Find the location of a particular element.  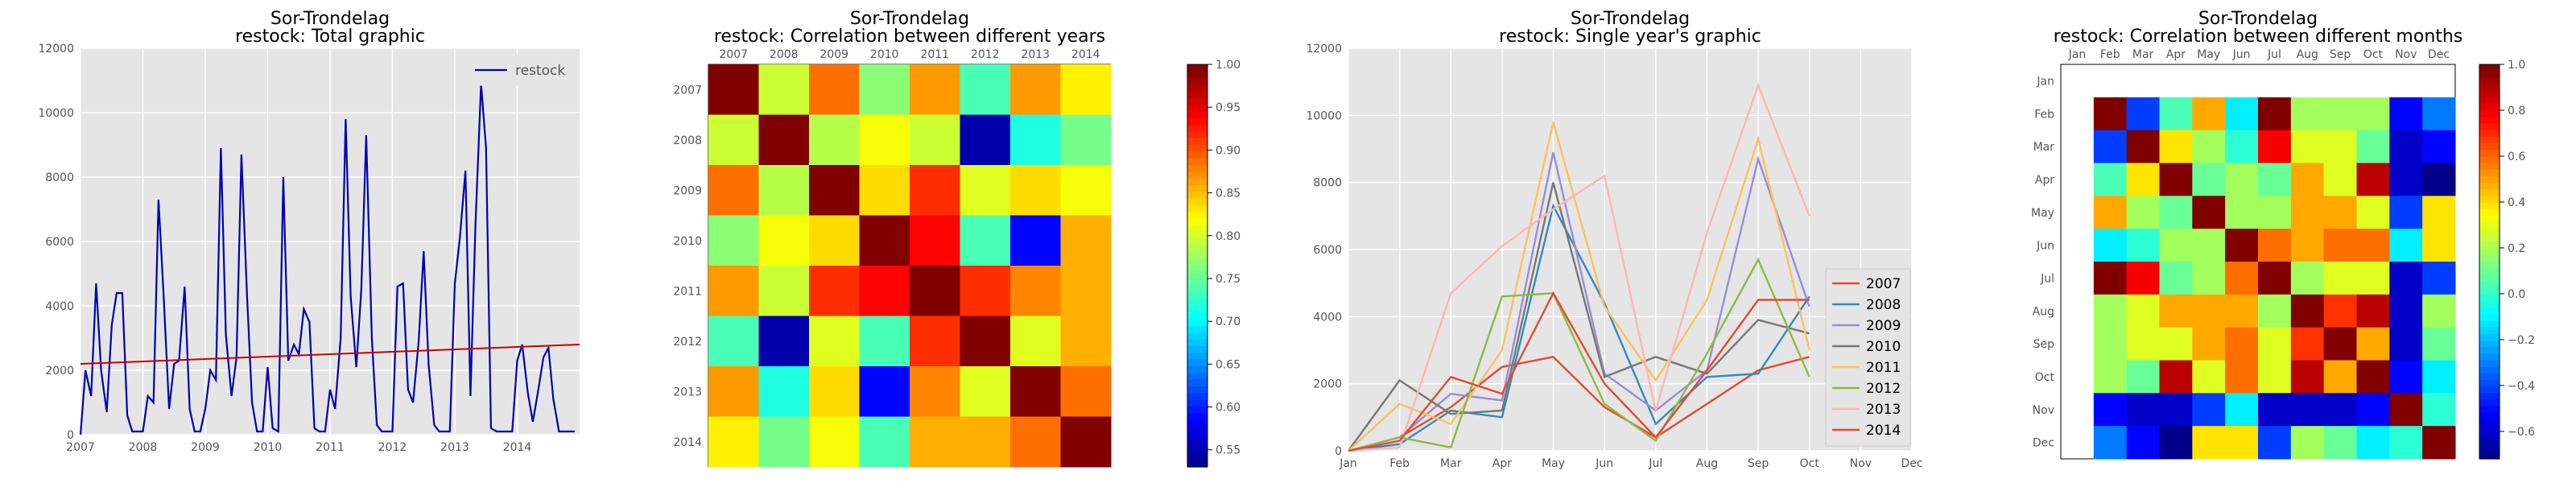

heatmap-left-label: Oct is located at coordinates (2045, 377).